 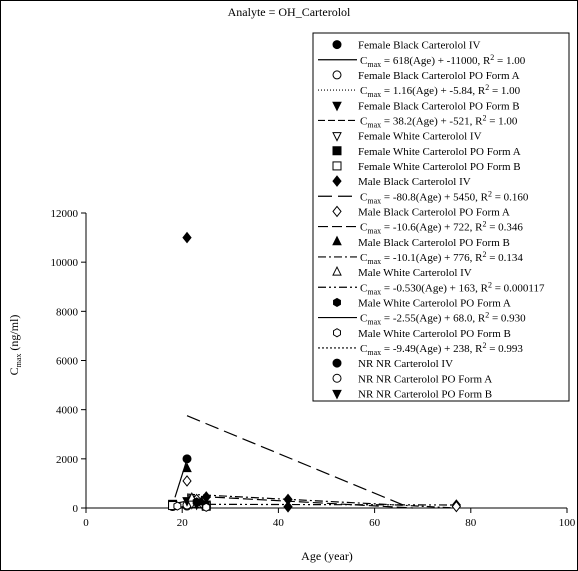 I want to click on legend-marker-female-white-carterolol-iv, so click(x=337, y=137).